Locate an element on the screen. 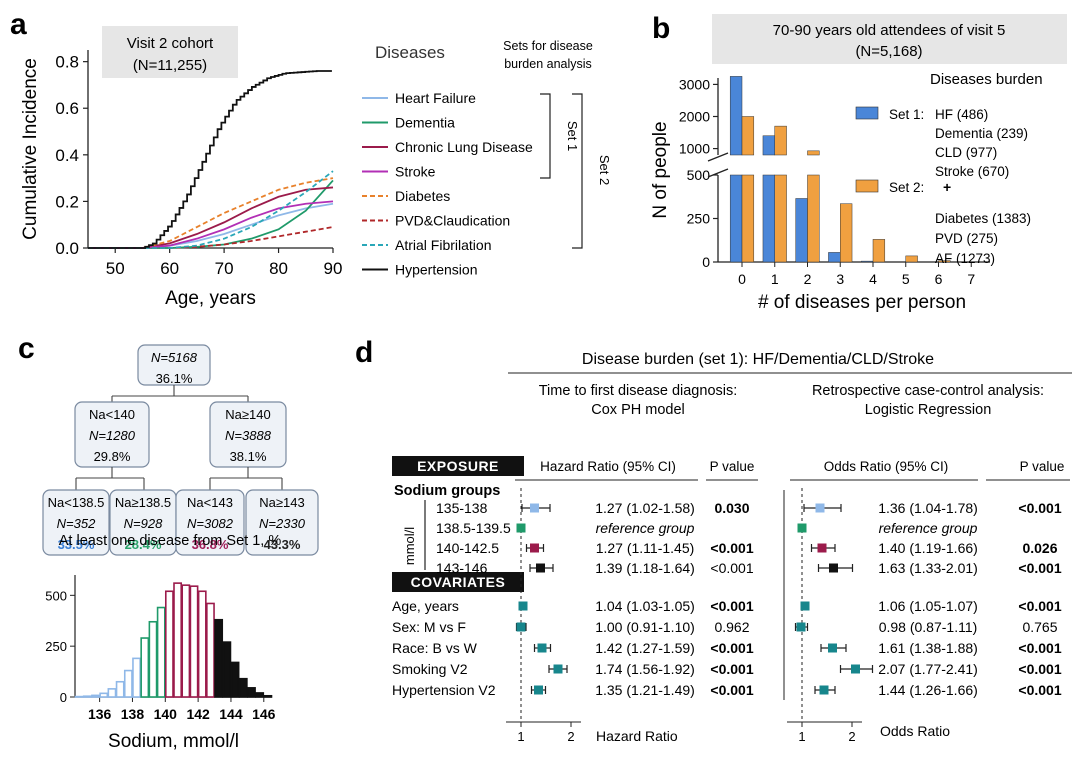 The height and width of the screenshot is (758, 1080). a-series-htn is located at coordinates (210, 159).